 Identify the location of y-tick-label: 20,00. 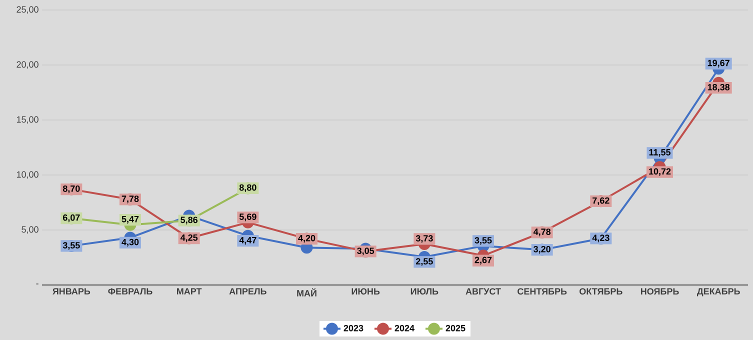
(27, 65).